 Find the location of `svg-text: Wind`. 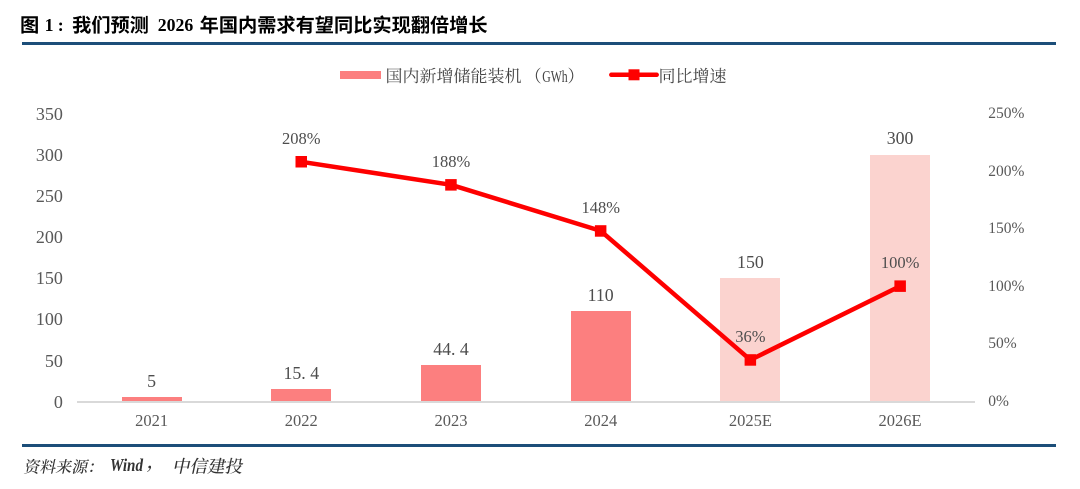

svg-text: Wind is located at coordinates (126, 465).